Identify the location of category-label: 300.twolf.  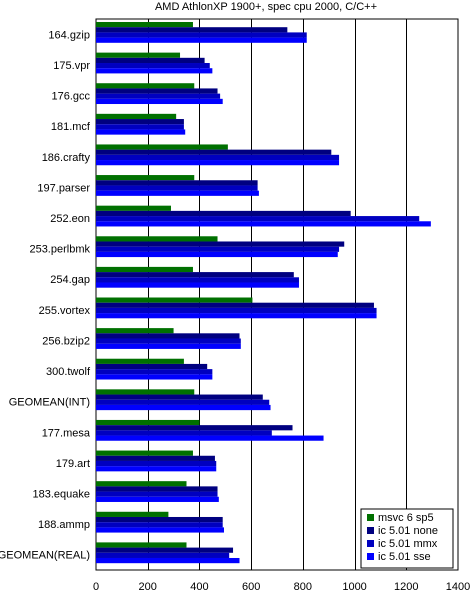
(68, 372).